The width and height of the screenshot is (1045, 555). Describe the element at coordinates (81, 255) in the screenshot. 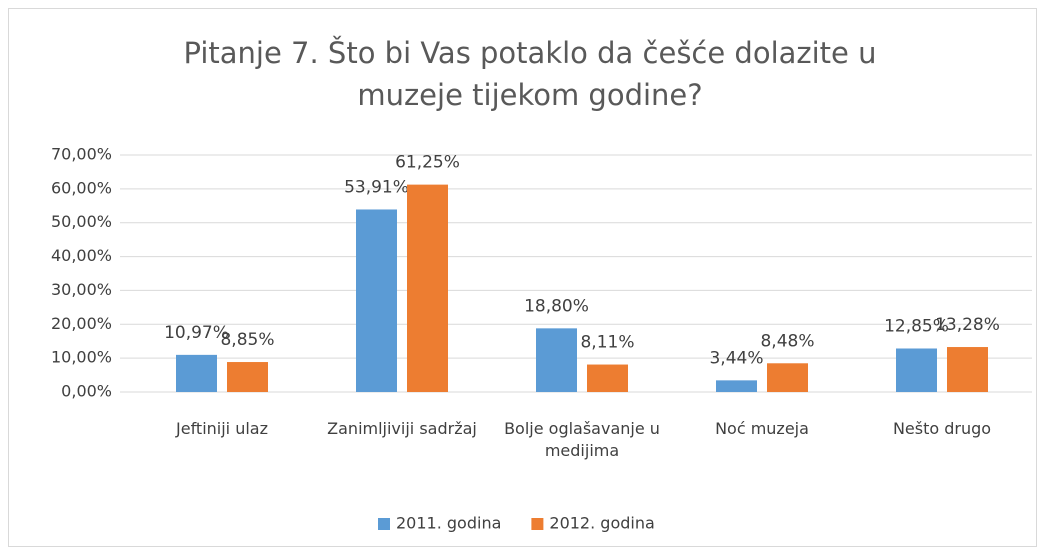

I see `y-tick-label: 40,00%` at that location.